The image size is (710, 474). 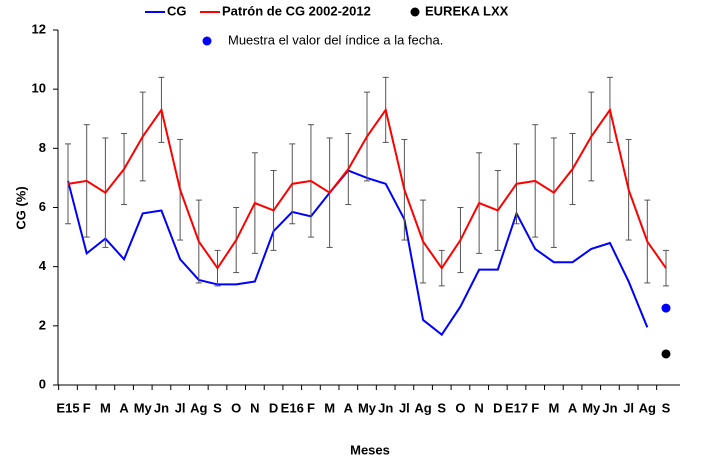 I want to click on legend-label: EUREKA LXX, so click(x=467, y=10).